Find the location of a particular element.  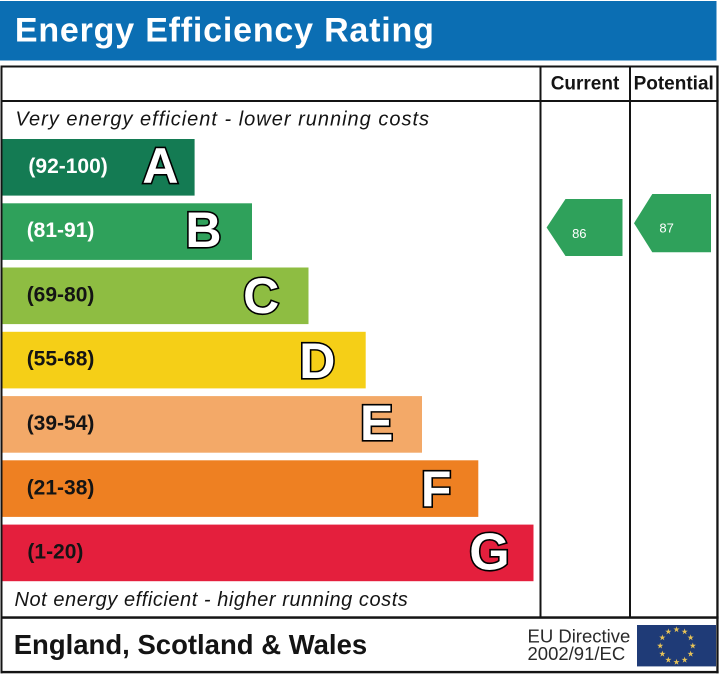

svg-text: Energy Efficiency Rating is located at coordinates (225, 30).